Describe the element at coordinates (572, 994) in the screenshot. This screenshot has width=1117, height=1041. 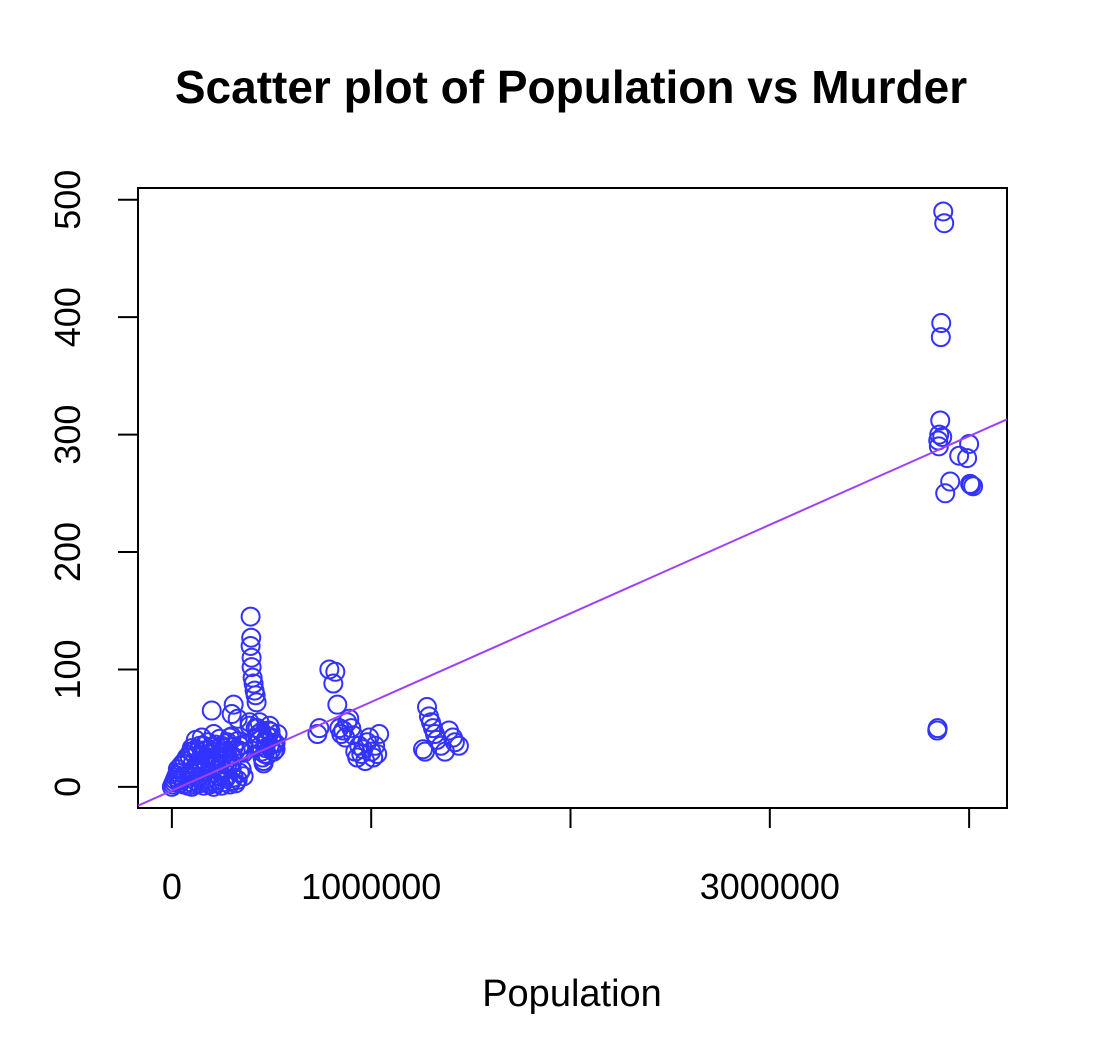
I see `x-axis-label: Population` at that location.